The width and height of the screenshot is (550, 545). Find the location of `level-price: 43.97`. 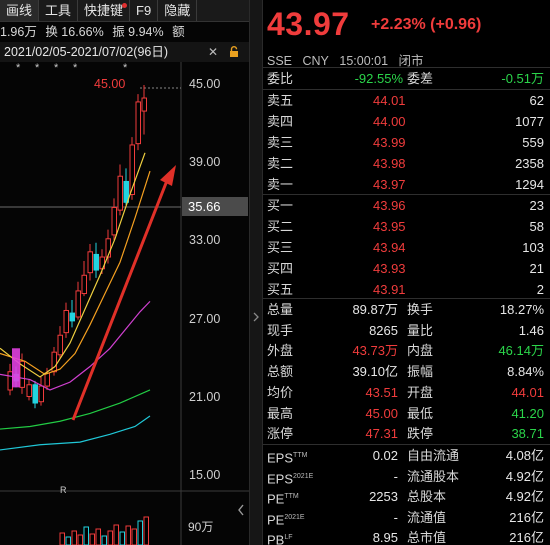

level-price: 43.97 is located at coordinates (389, 184).